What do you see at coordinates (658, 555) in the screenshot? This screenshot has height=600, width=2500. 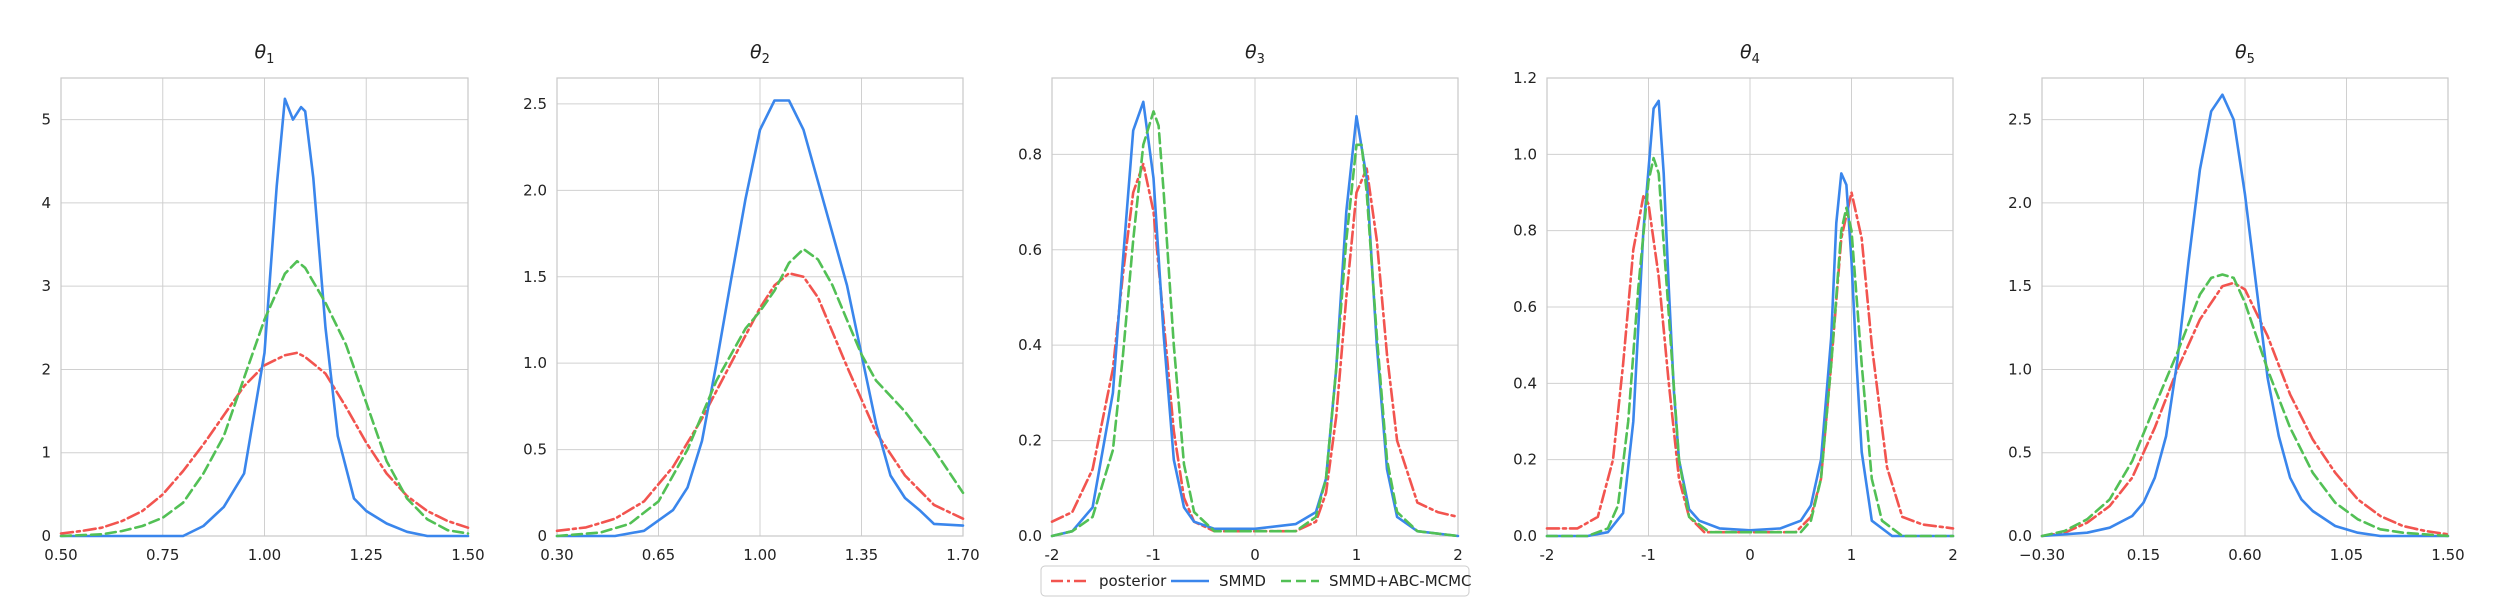 I see `x-tick-label: 0.65` at bounding box center [658, 555].